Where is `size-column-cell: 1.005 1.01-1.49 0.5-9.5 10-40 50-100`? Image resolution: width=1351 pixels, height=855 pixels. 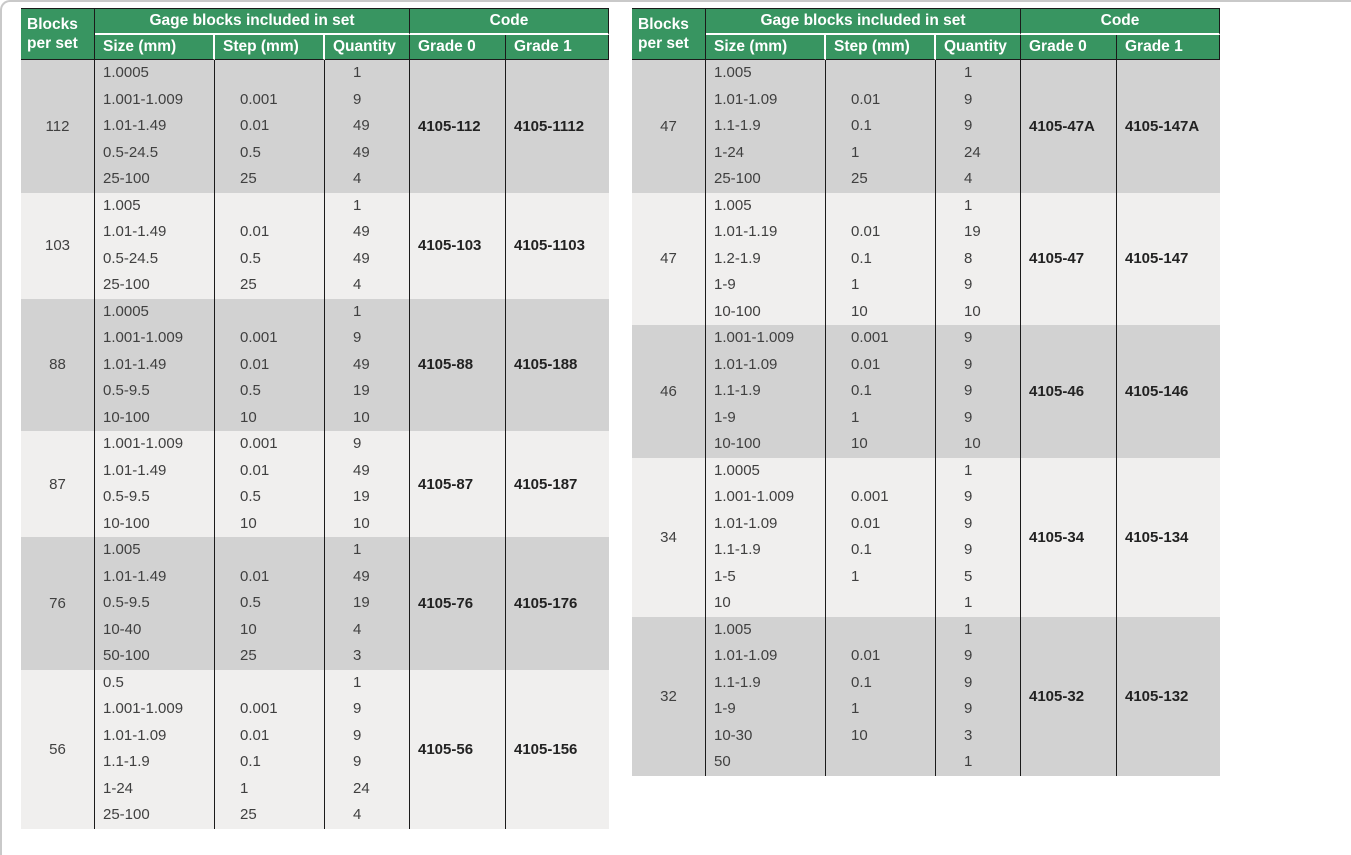
size-column-cell: 1.005 1.01-1.49 0.5-9.5 10-40 50-100 is located at coordinates (155, 603).